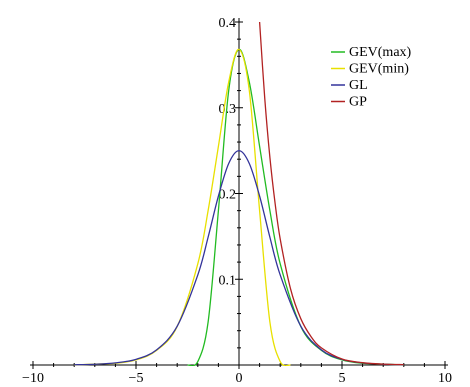  Describe the element at coordinates (358, 102) in the screenshot. I see `legend-label-gp: GP` at that location.